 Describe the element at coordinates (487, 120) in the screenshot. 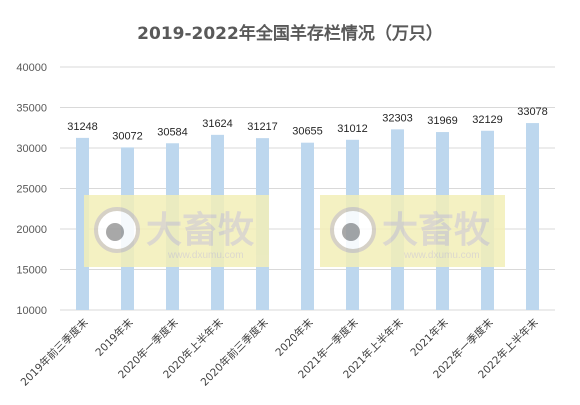

I see `data-label: 32129` at that location.